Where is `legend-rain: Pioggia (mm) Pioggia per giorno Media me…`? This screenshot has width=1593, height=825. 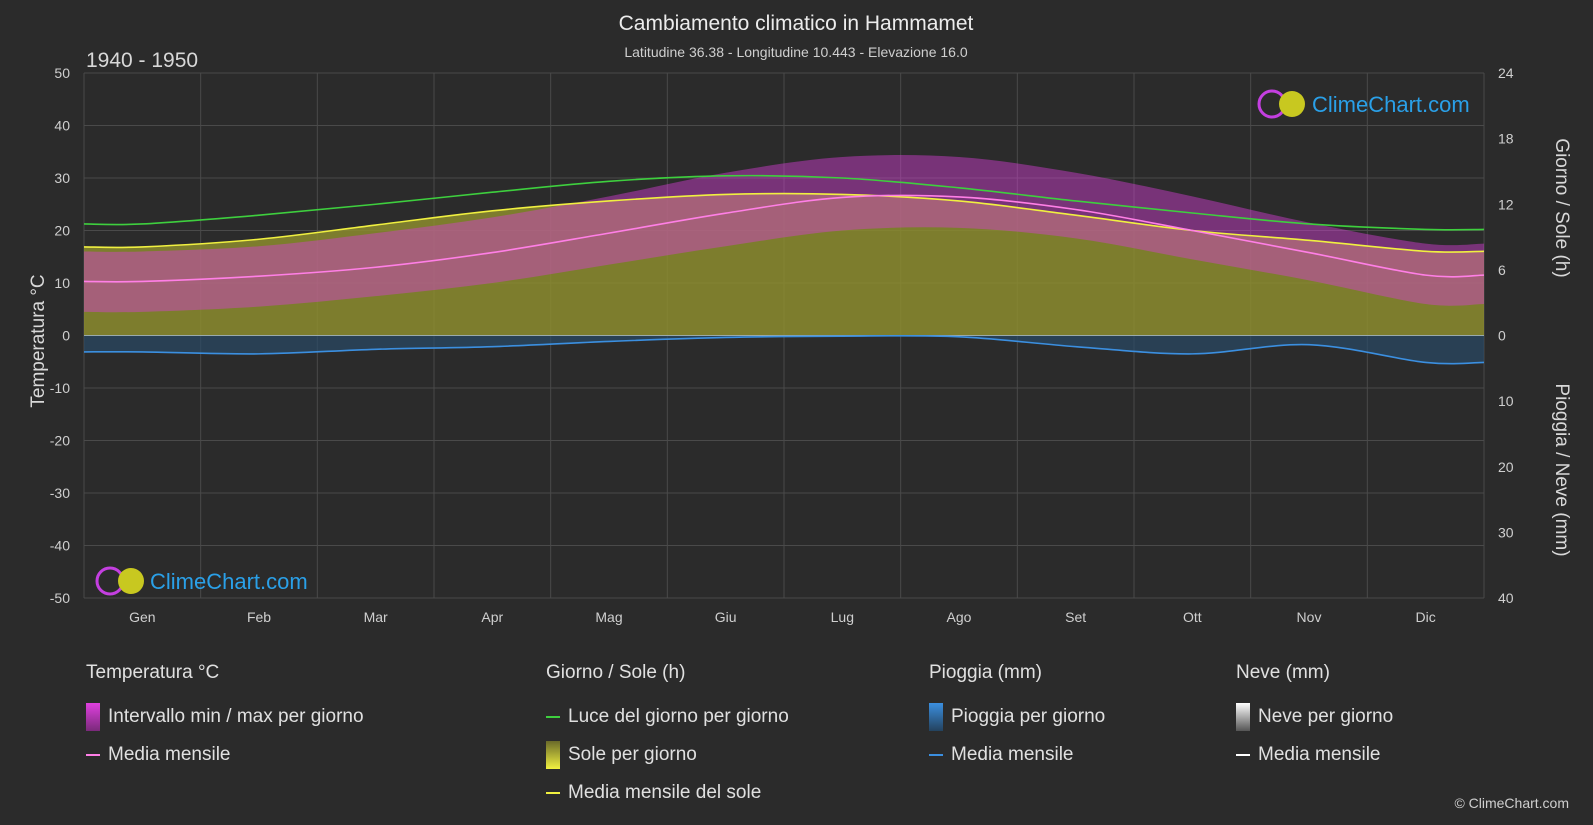
legend-rain: Pioggia (mm) Pioggia per giorno Media me… is located at coordinates (1017, 718).